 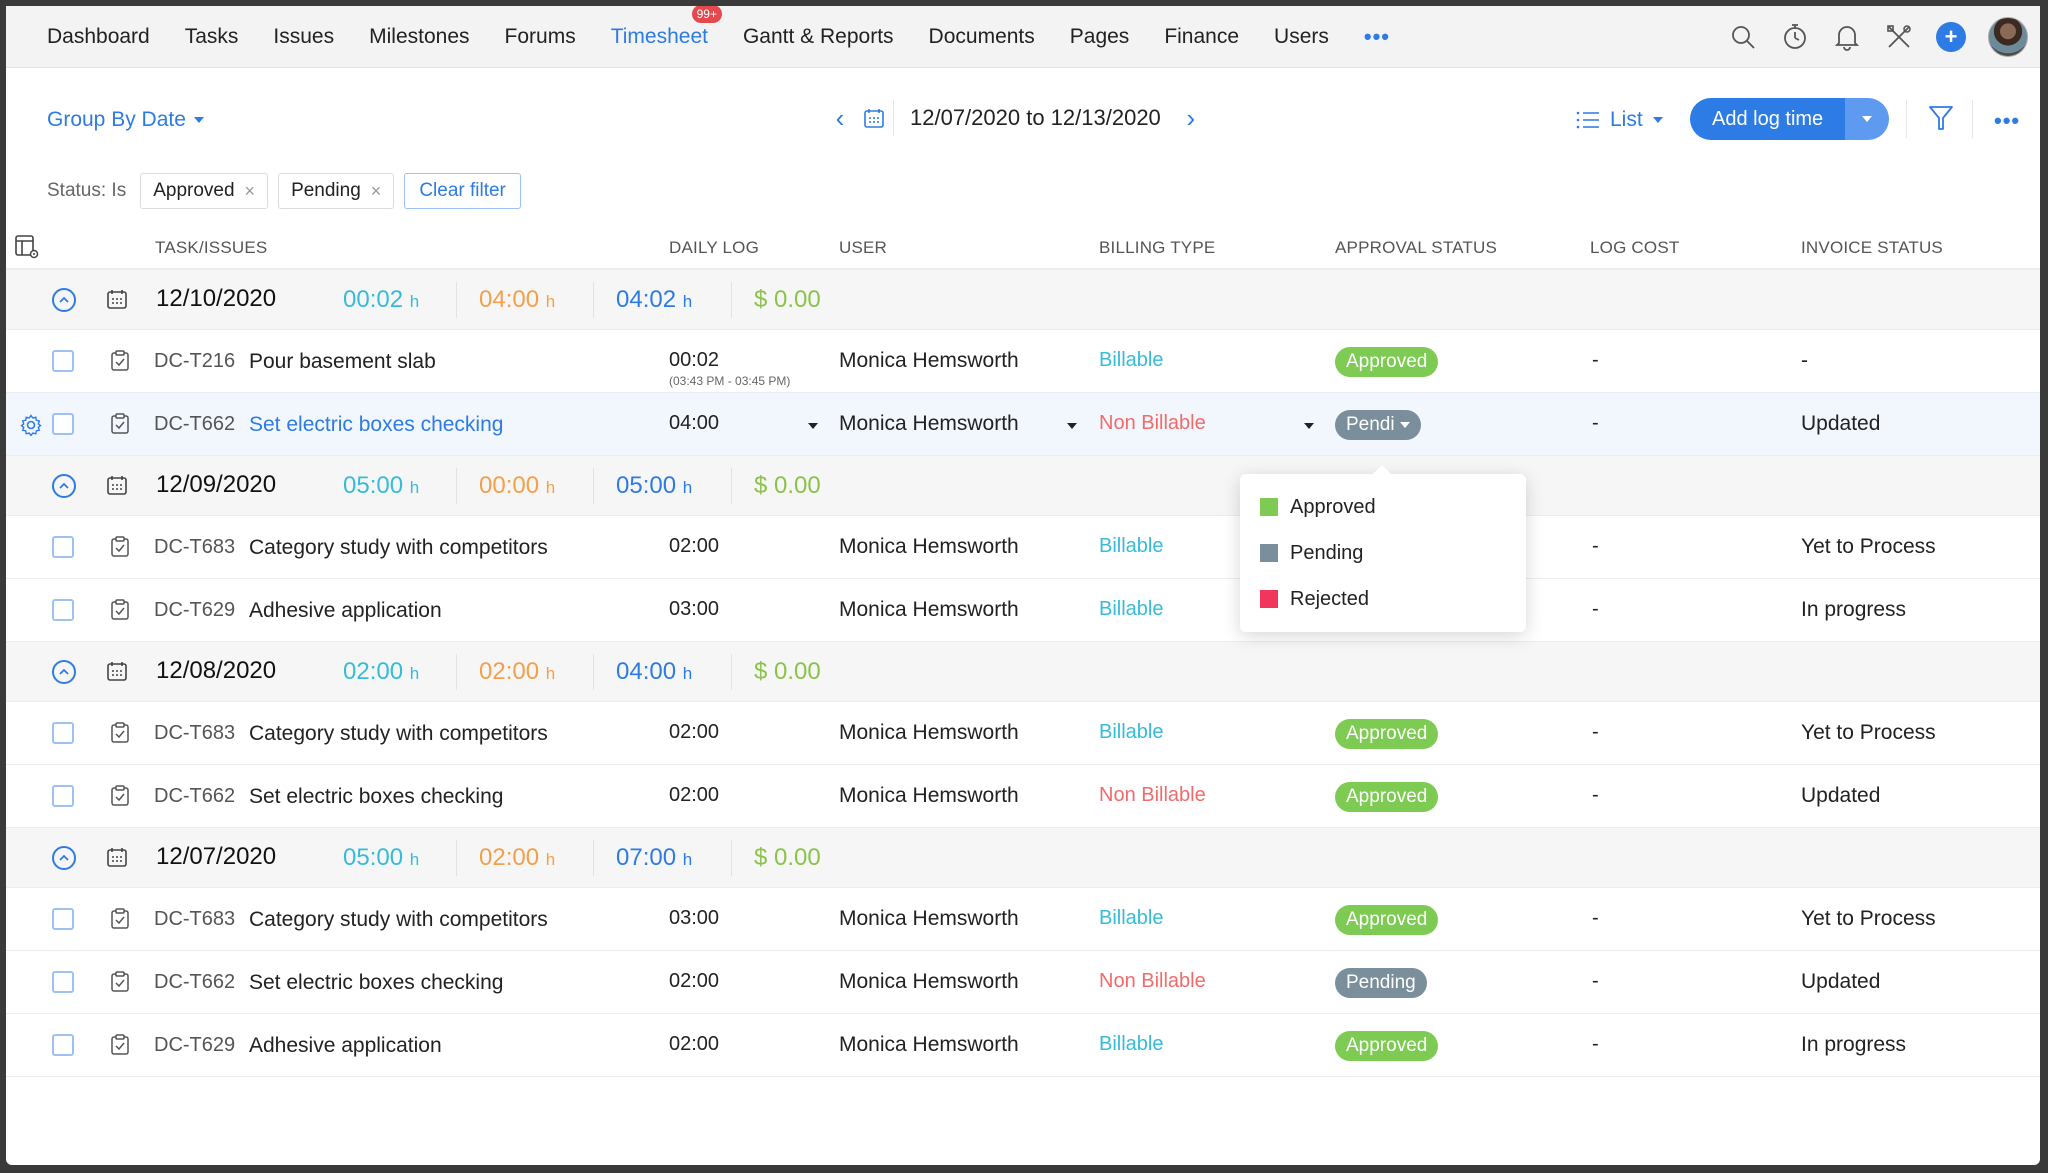 I want to click on nav-documents: Documents, so click(x=981, y=36).